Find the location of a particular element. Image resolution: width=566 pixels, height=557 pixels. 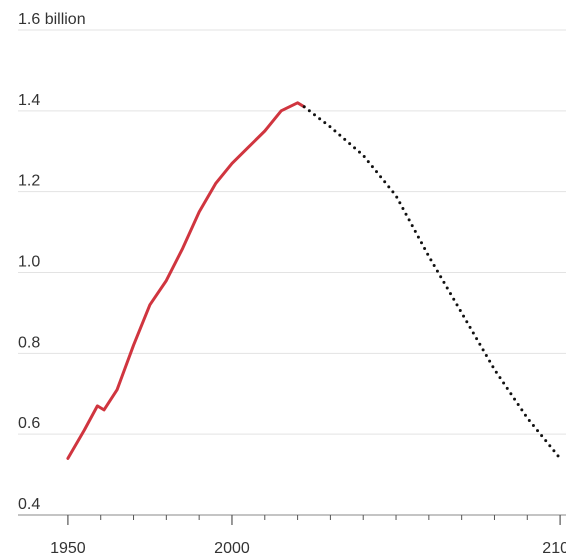

y-tick-label: 0.8 is located at coordinates (29, 342).